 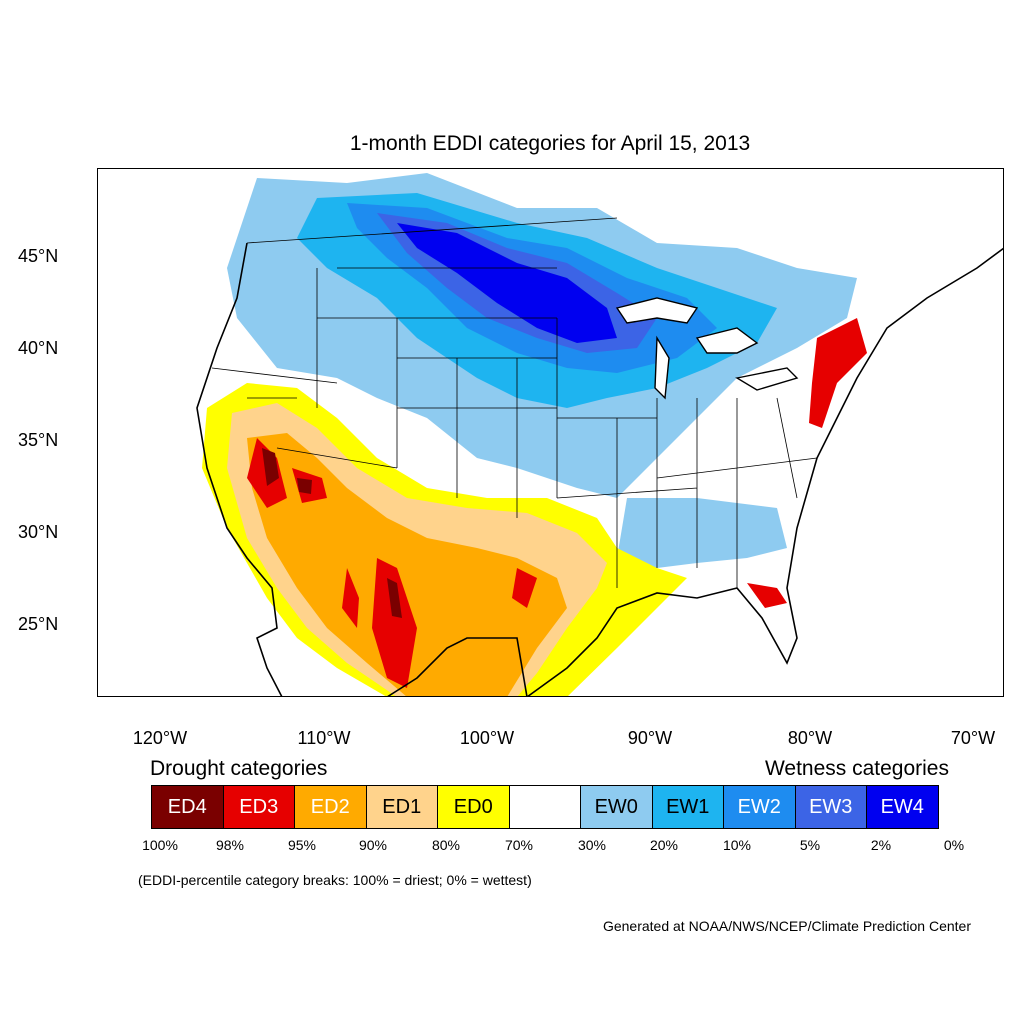 I want to click on wetness-heading: Wetness categories, so click(x=856, y=768).